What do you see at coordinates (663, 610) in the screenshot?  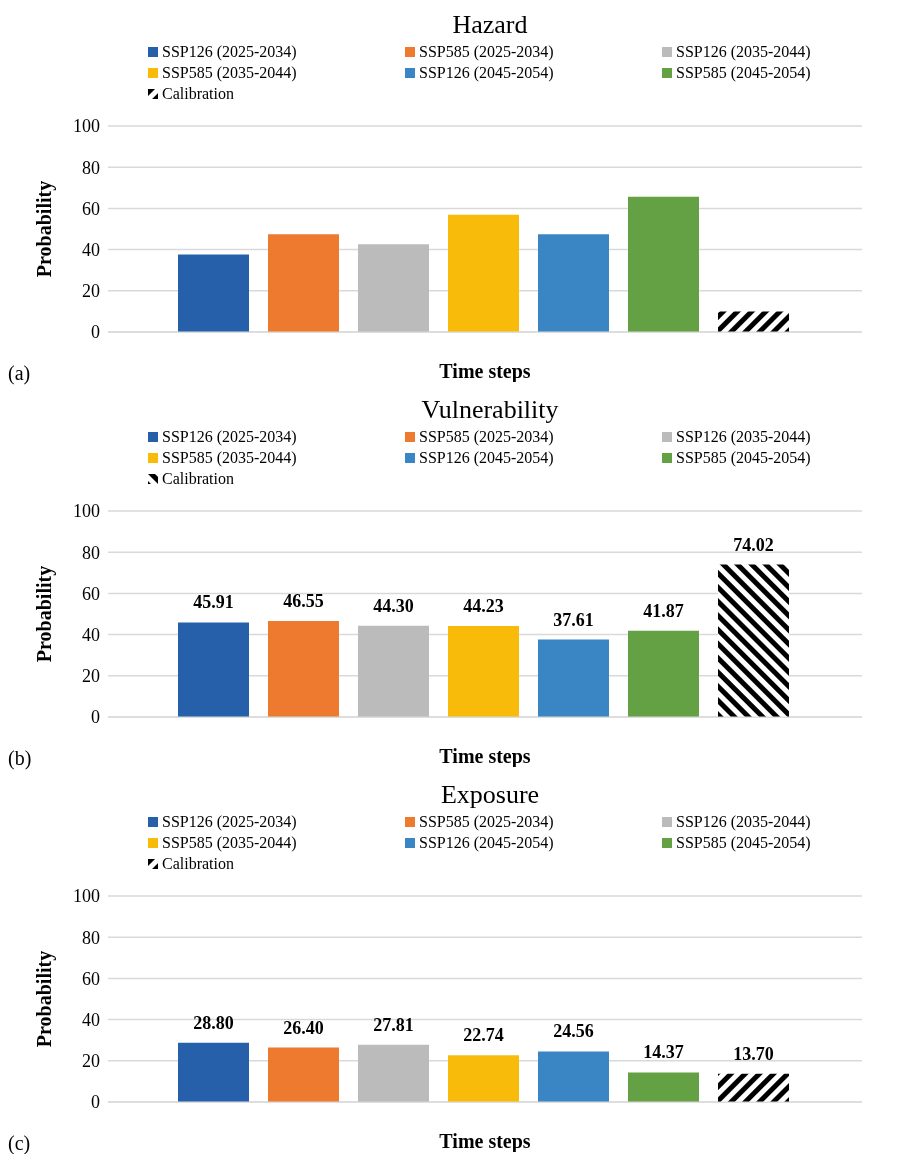 I see `data-label: 41.87` at bounding box center [663, 610].